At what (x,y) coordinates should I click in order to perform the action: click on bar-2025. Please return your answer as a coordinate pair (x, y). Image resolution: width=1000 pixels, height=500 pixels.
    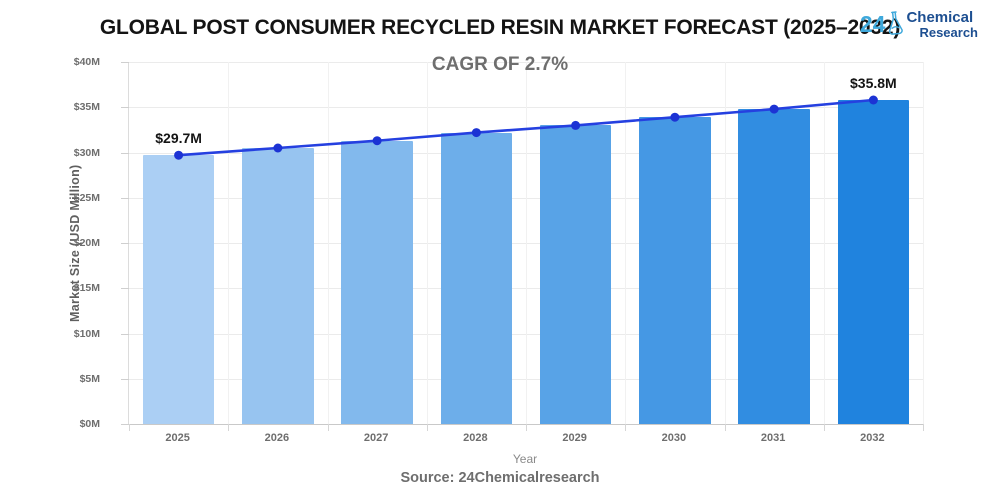
    Looking at the image, I should click on (178, 289).